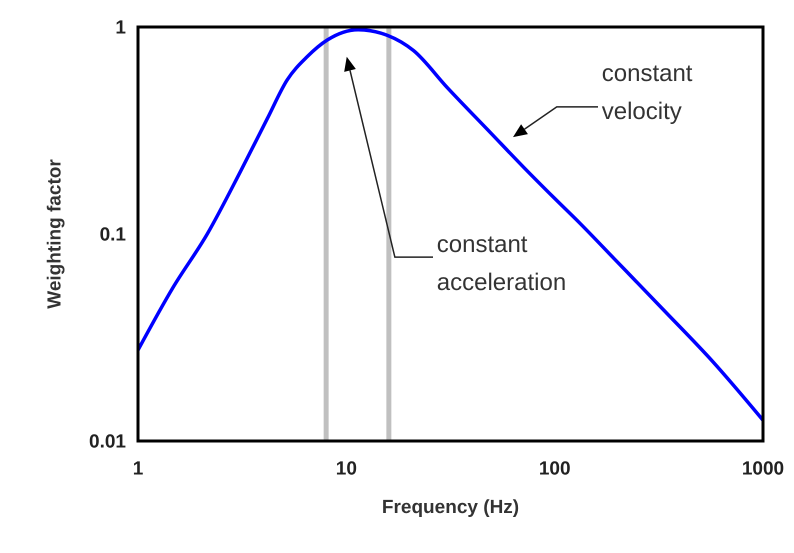 The height and width of the screenshot is (553, 794). What do you see at coordinates (113, 235) in the screenshot?
I see `y-tick-label: 0.1` at bounding box center [113, 235].